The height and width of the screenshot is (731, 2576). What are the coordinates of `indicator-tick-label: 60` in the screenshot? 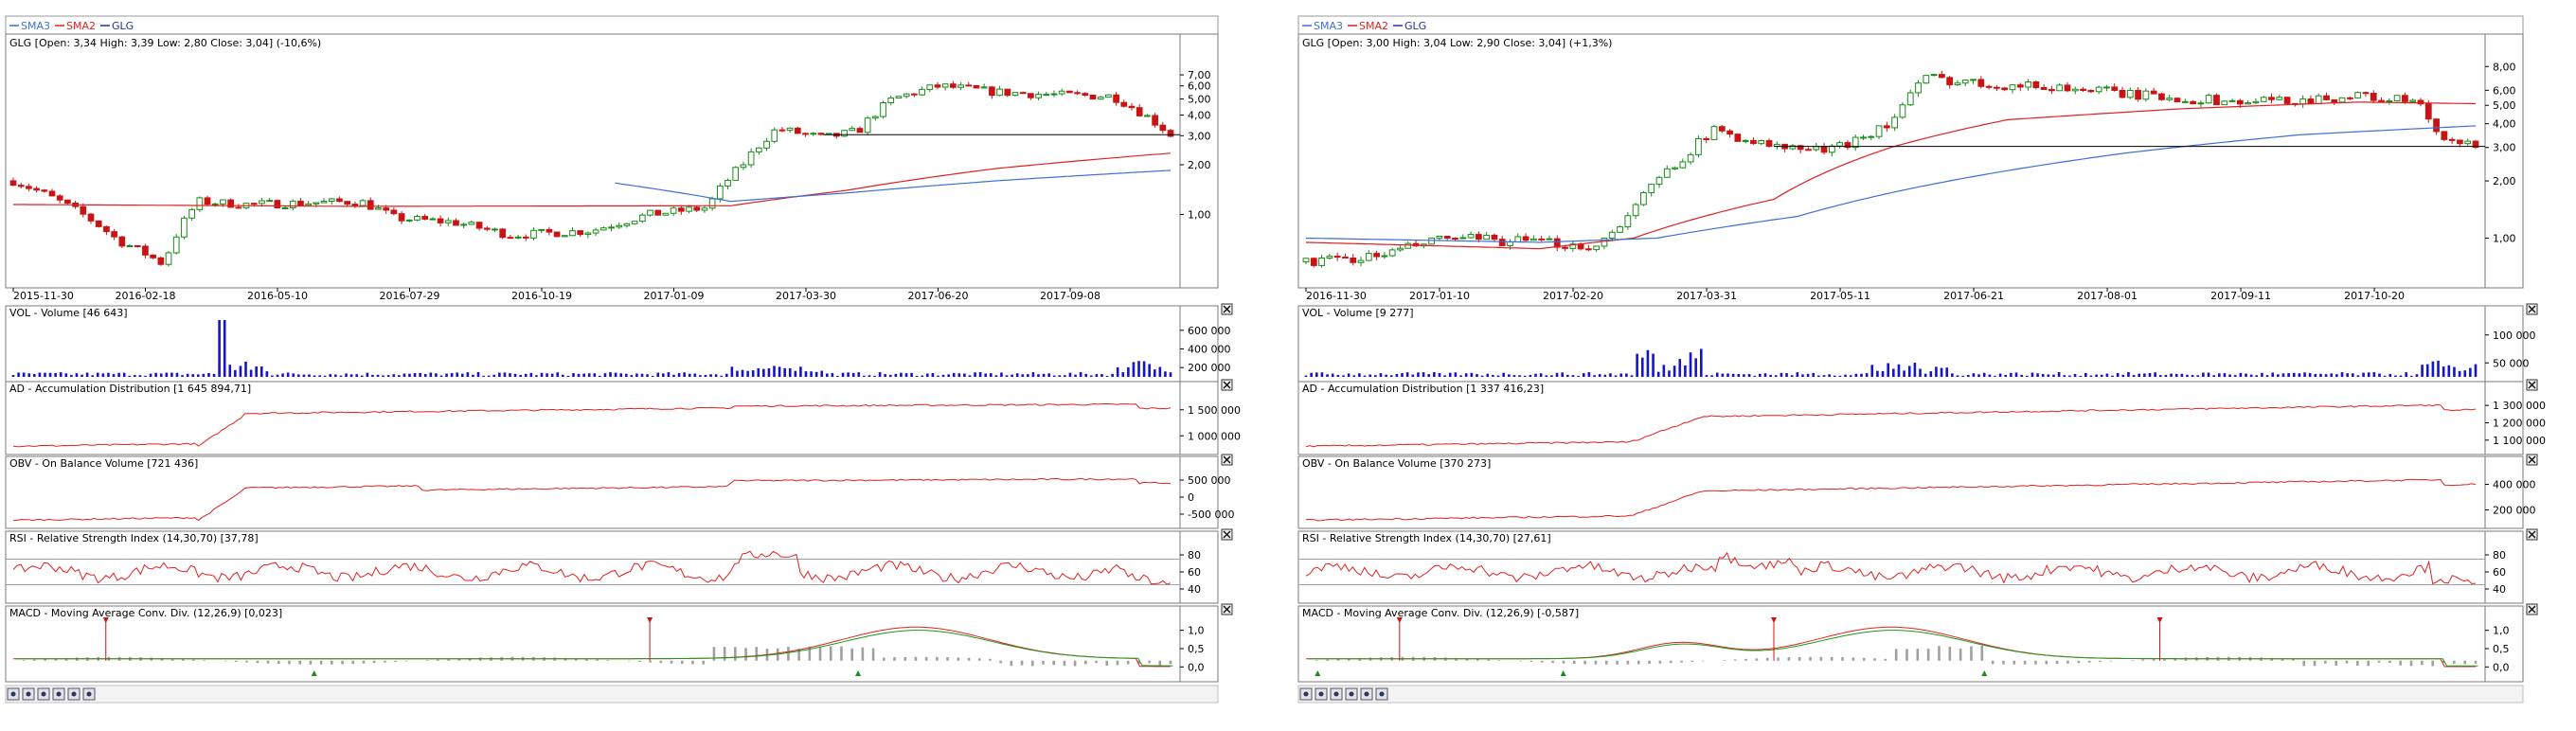 It's located at (1194, 572).